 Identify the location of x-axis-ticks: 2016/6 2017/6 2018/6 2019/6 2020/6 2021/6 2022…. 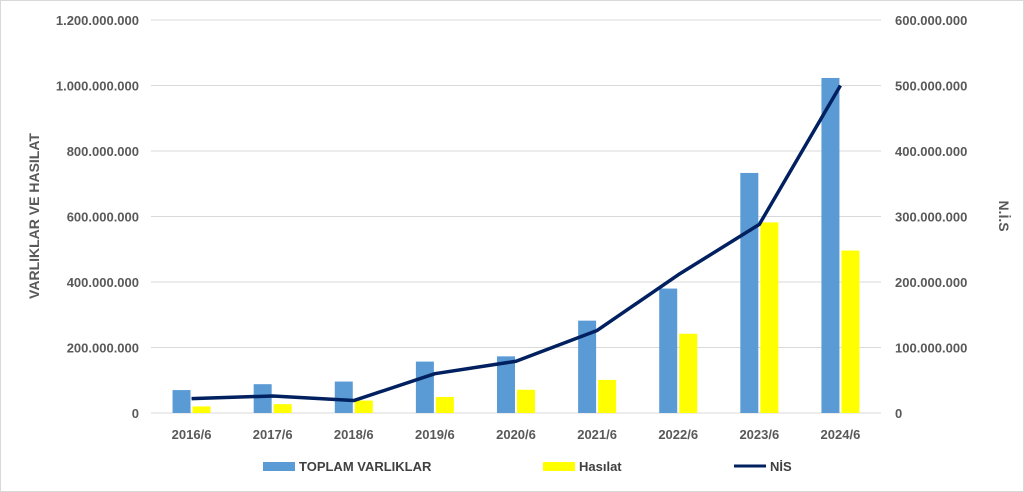
(516, 434).